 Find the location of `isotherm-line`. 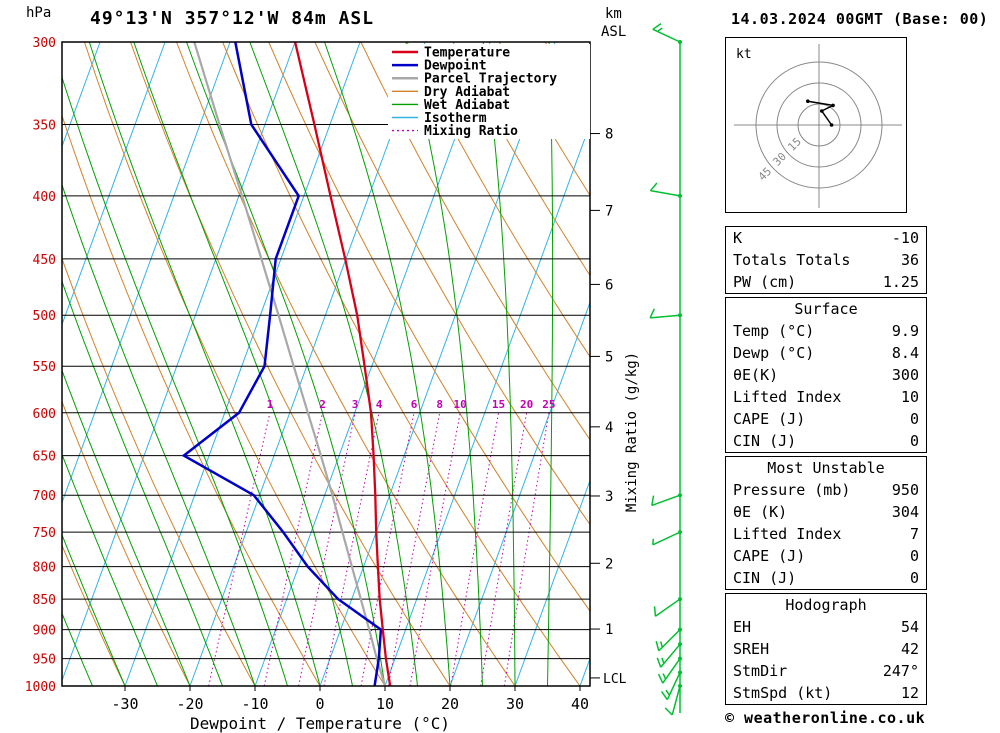

isotherm-line is located at coordinates (17, 364).